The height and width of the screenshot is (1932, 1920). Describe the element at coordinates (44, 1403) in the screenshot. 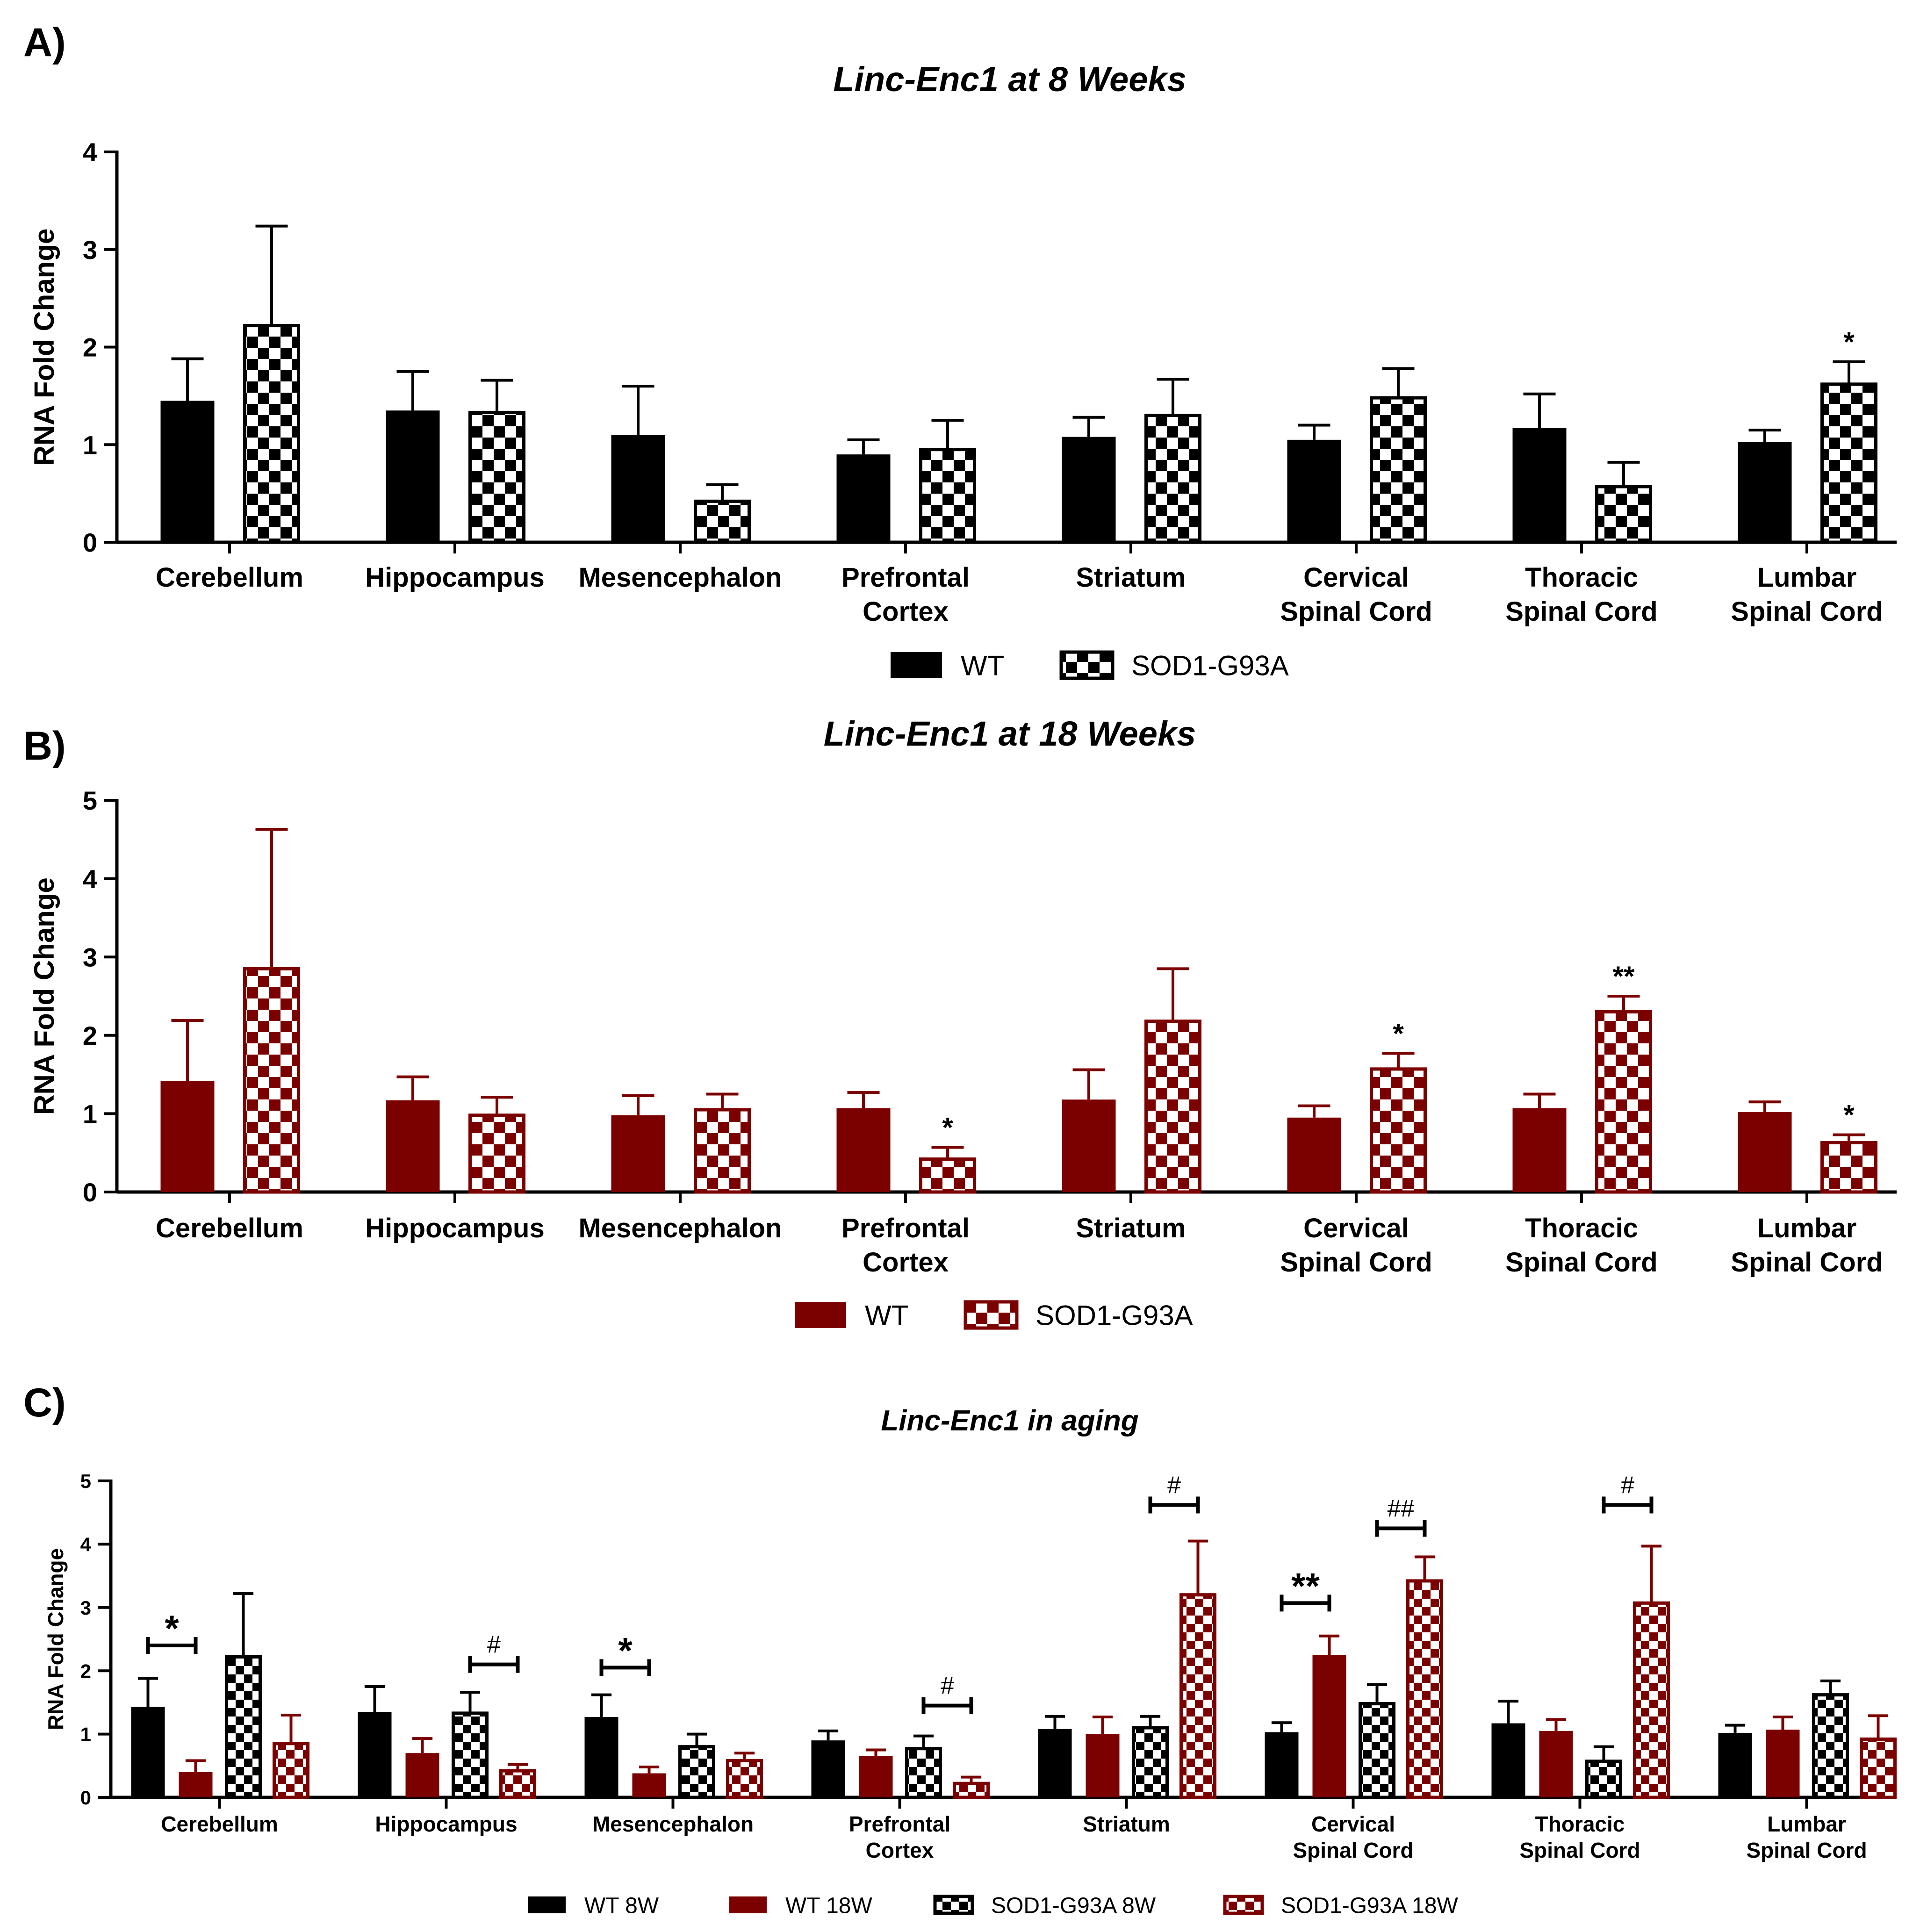

I see `panel-letter: C)` at that location.